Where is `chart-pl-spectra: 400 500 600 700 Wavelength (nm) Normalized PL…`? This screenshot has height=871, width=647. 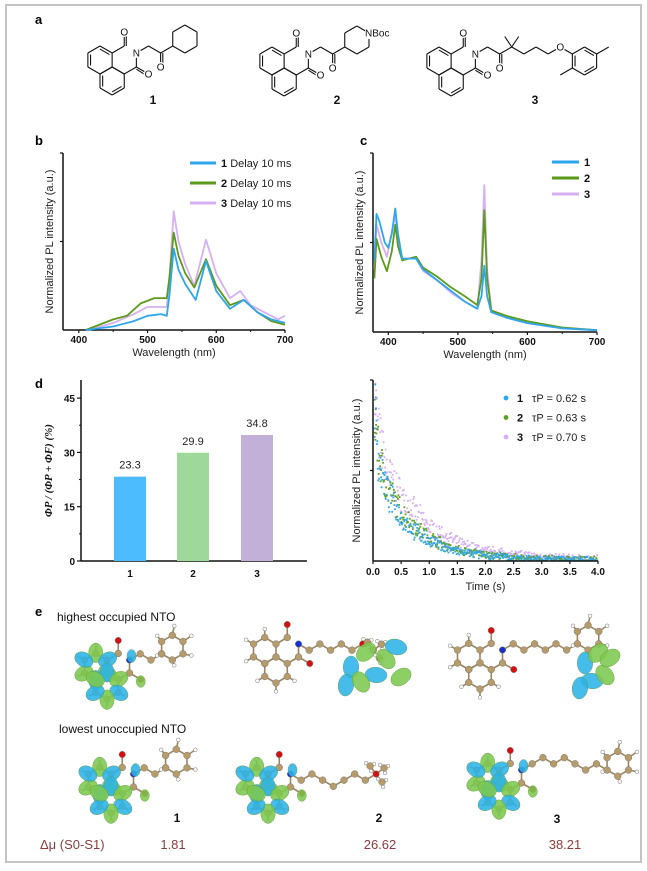
chart-pl-spectra: 400 500 600 700 Wavelength (nm) Normalized PL… is located at coordinates (480, 256).